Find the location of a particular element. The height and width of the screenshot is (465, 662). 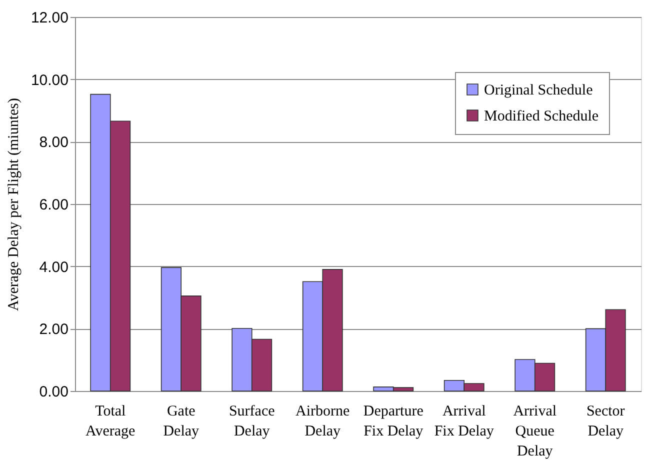

y-axis-title: Average Delay per Flight (miuntes) is located at coordinates (14, 204).